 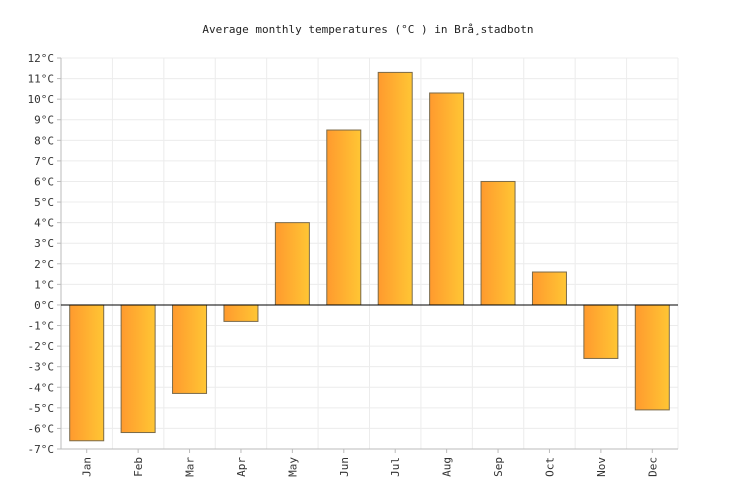 I want to click on bar-oct, so click(x=549, y=288).